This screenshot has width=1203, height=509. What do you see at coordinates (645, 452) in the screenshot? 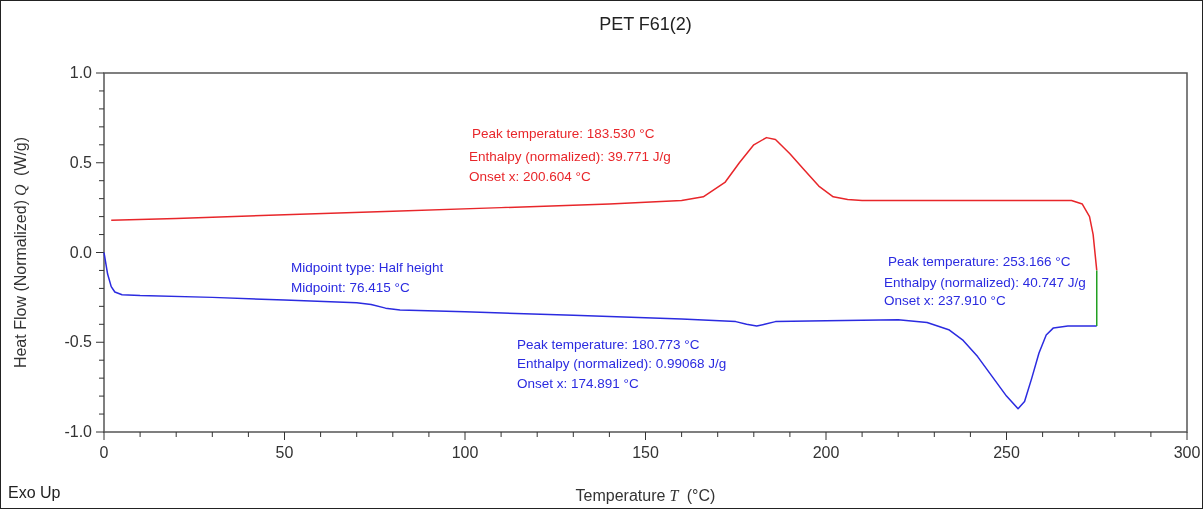
I see `x-tick-label: 150` at bounding box center [645, 452].